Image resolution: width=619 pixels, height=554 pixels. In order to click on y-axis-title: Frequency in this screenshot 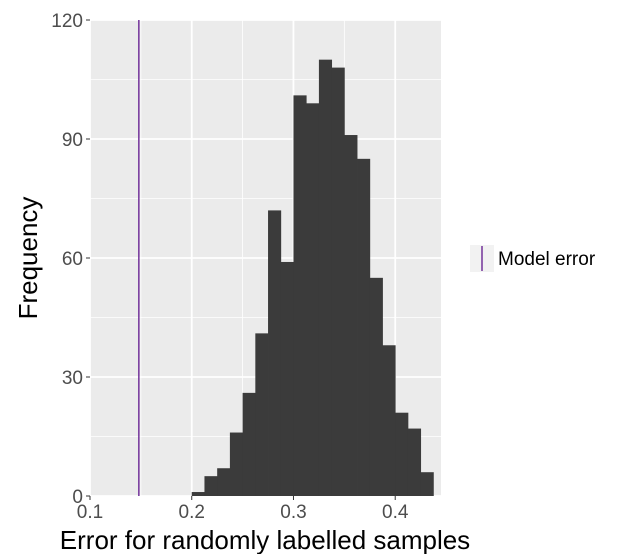, I will do `click(28, 258)`.